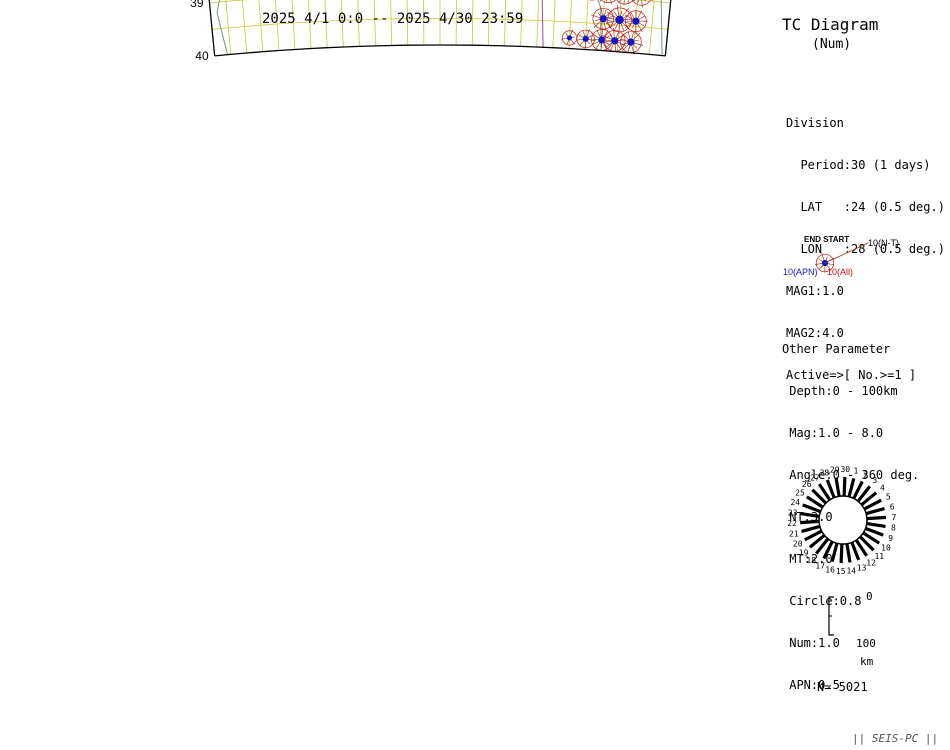 This screenshot has height=750, width=950. What do you see at coordinates (830, 569) in the screenshot?
I see `wheel-day-label: 16` at bounding box center [830, 569].